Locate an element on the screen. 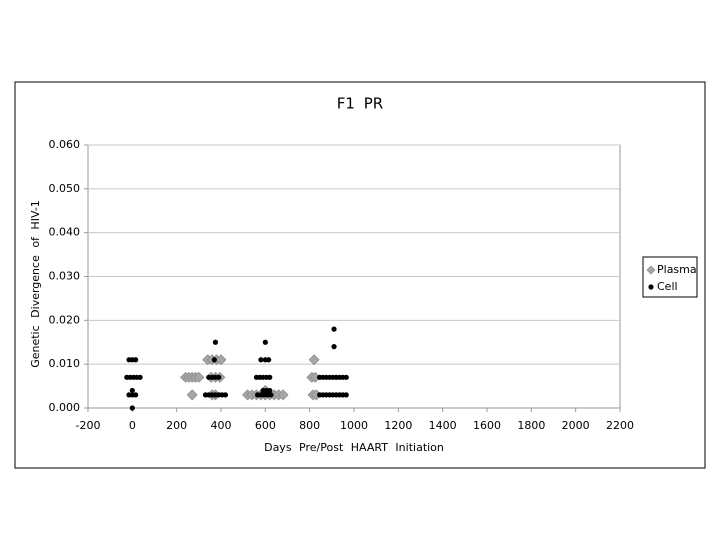  x-tick-label: 1000 is located at coordinates (354, 425).